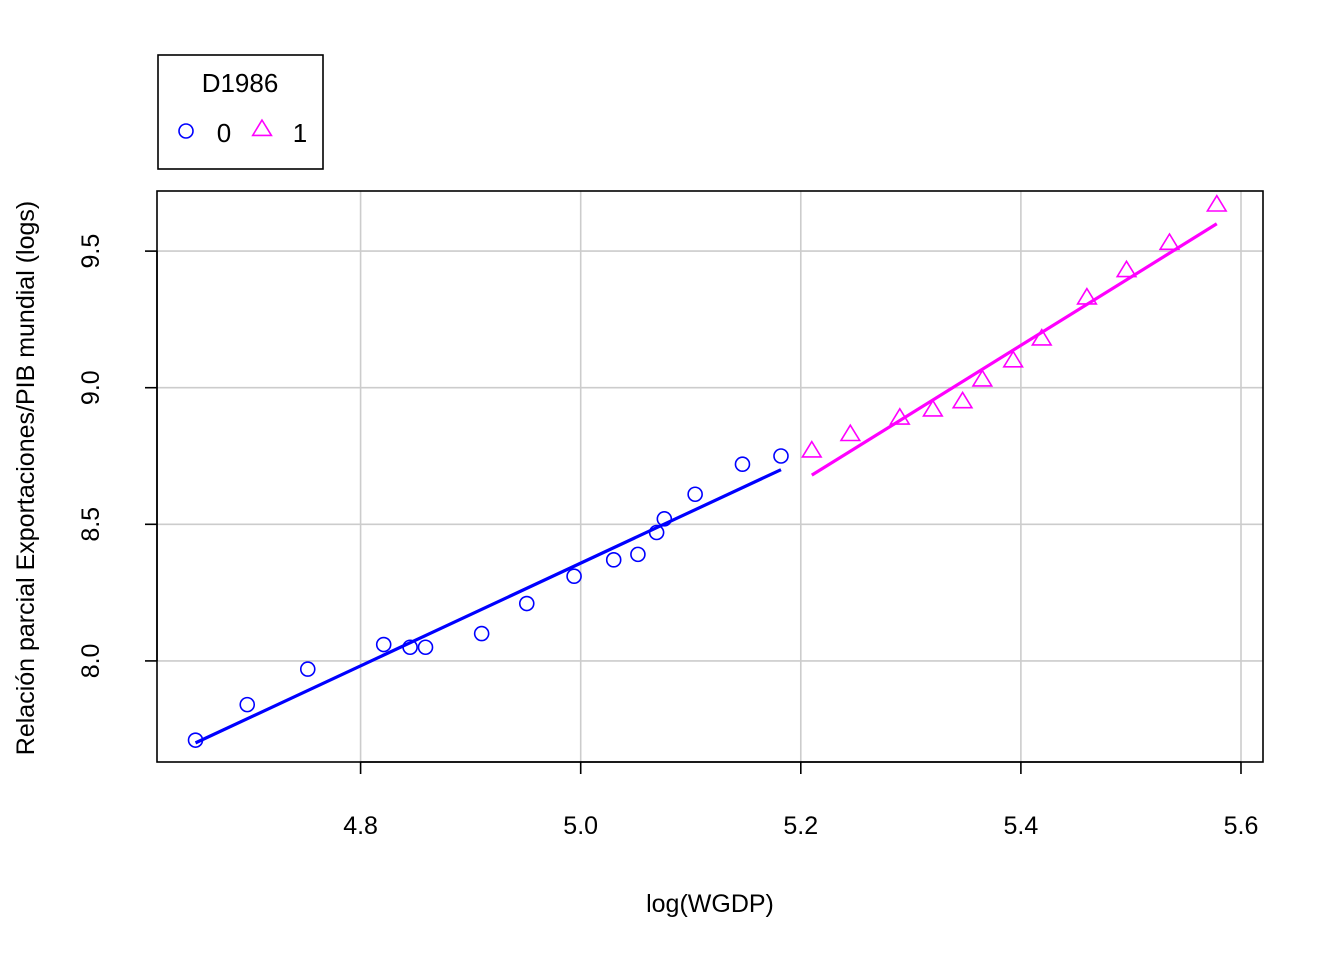 The image size is (1344, 960). What do you see at coordinates (91, 251) in the screenshot?
I see `y-tick-label: 9.5` at bounding box center [91, 251].